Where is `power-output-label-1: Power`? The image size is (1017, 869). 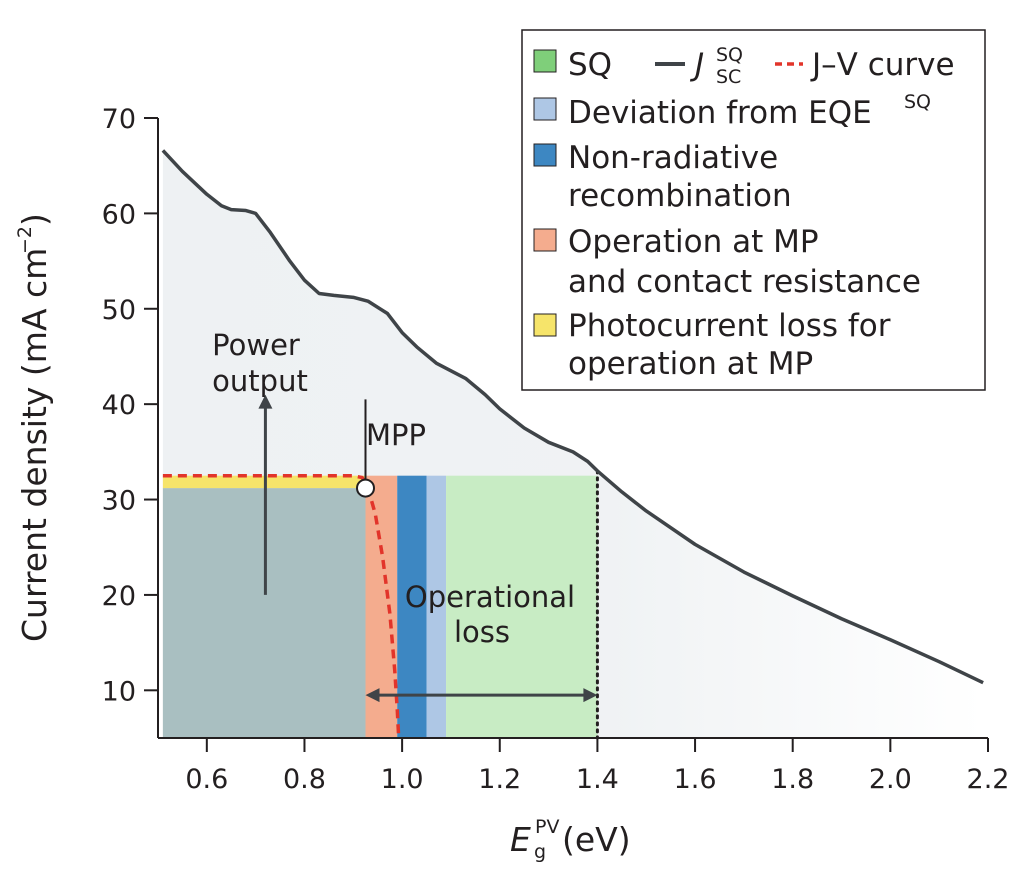 power-output-label-1: Power is located at coordinates (256, 345).